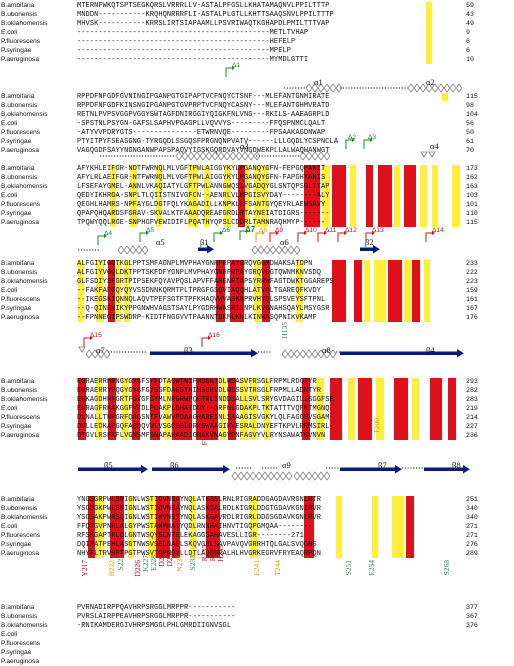 This screenshot has height=666, width=514. What do you see at coordinates (470, 5) in the screenshot?
I see `residue-count: 59` at bounding box center [470, 5].